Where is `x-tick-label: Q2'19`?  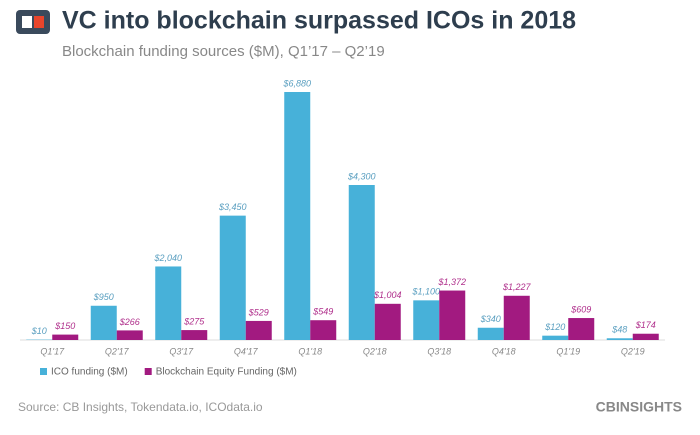
x-tick-label: Q2'19 is located at coordinates (633, 351).